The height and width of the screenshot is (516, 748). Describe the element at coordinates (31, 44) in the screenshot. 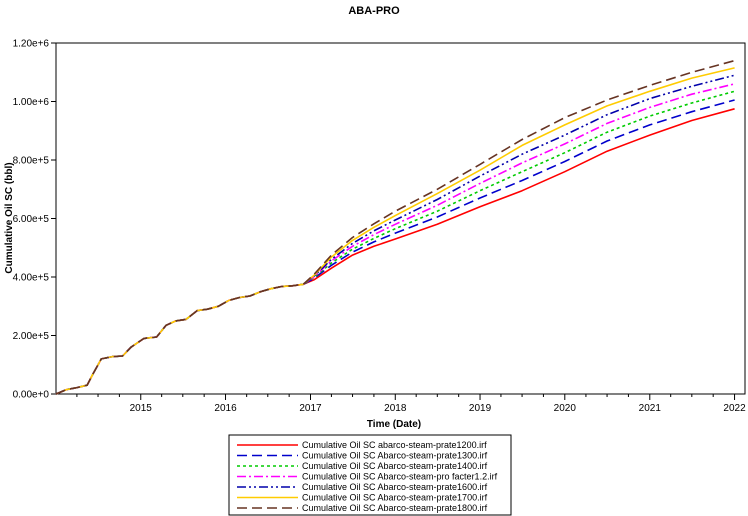

I see `y-tick-label: 1.20e+6` at that location.